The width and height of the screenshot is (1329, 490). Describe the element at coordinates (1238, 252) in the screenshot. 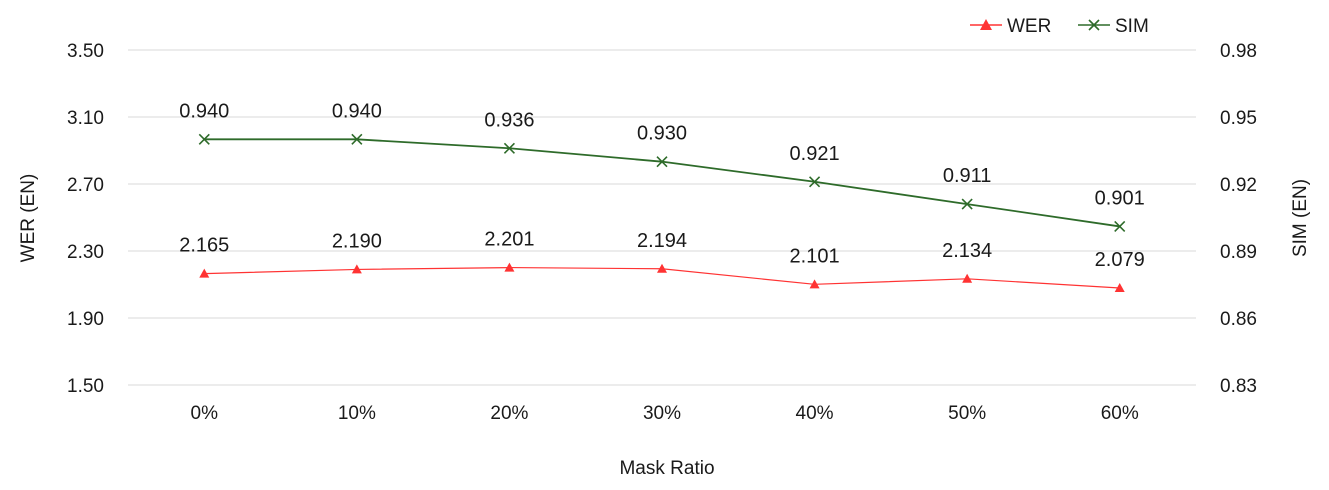

I see `right-axis-tick-label: 0.89` at that location.